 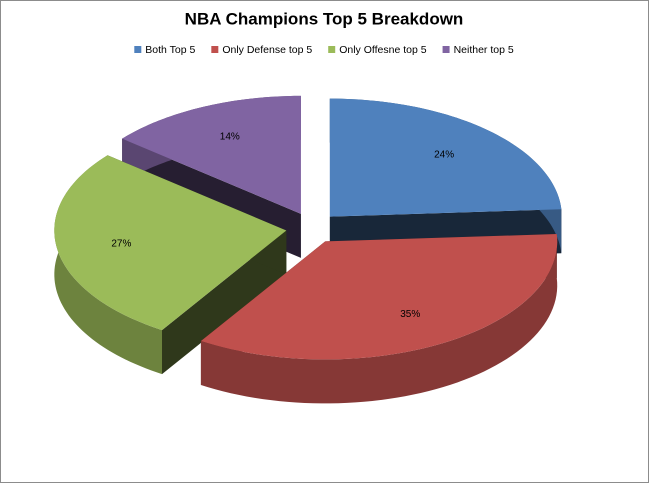 I want to click on slice-side, so click(x=224, y=302).